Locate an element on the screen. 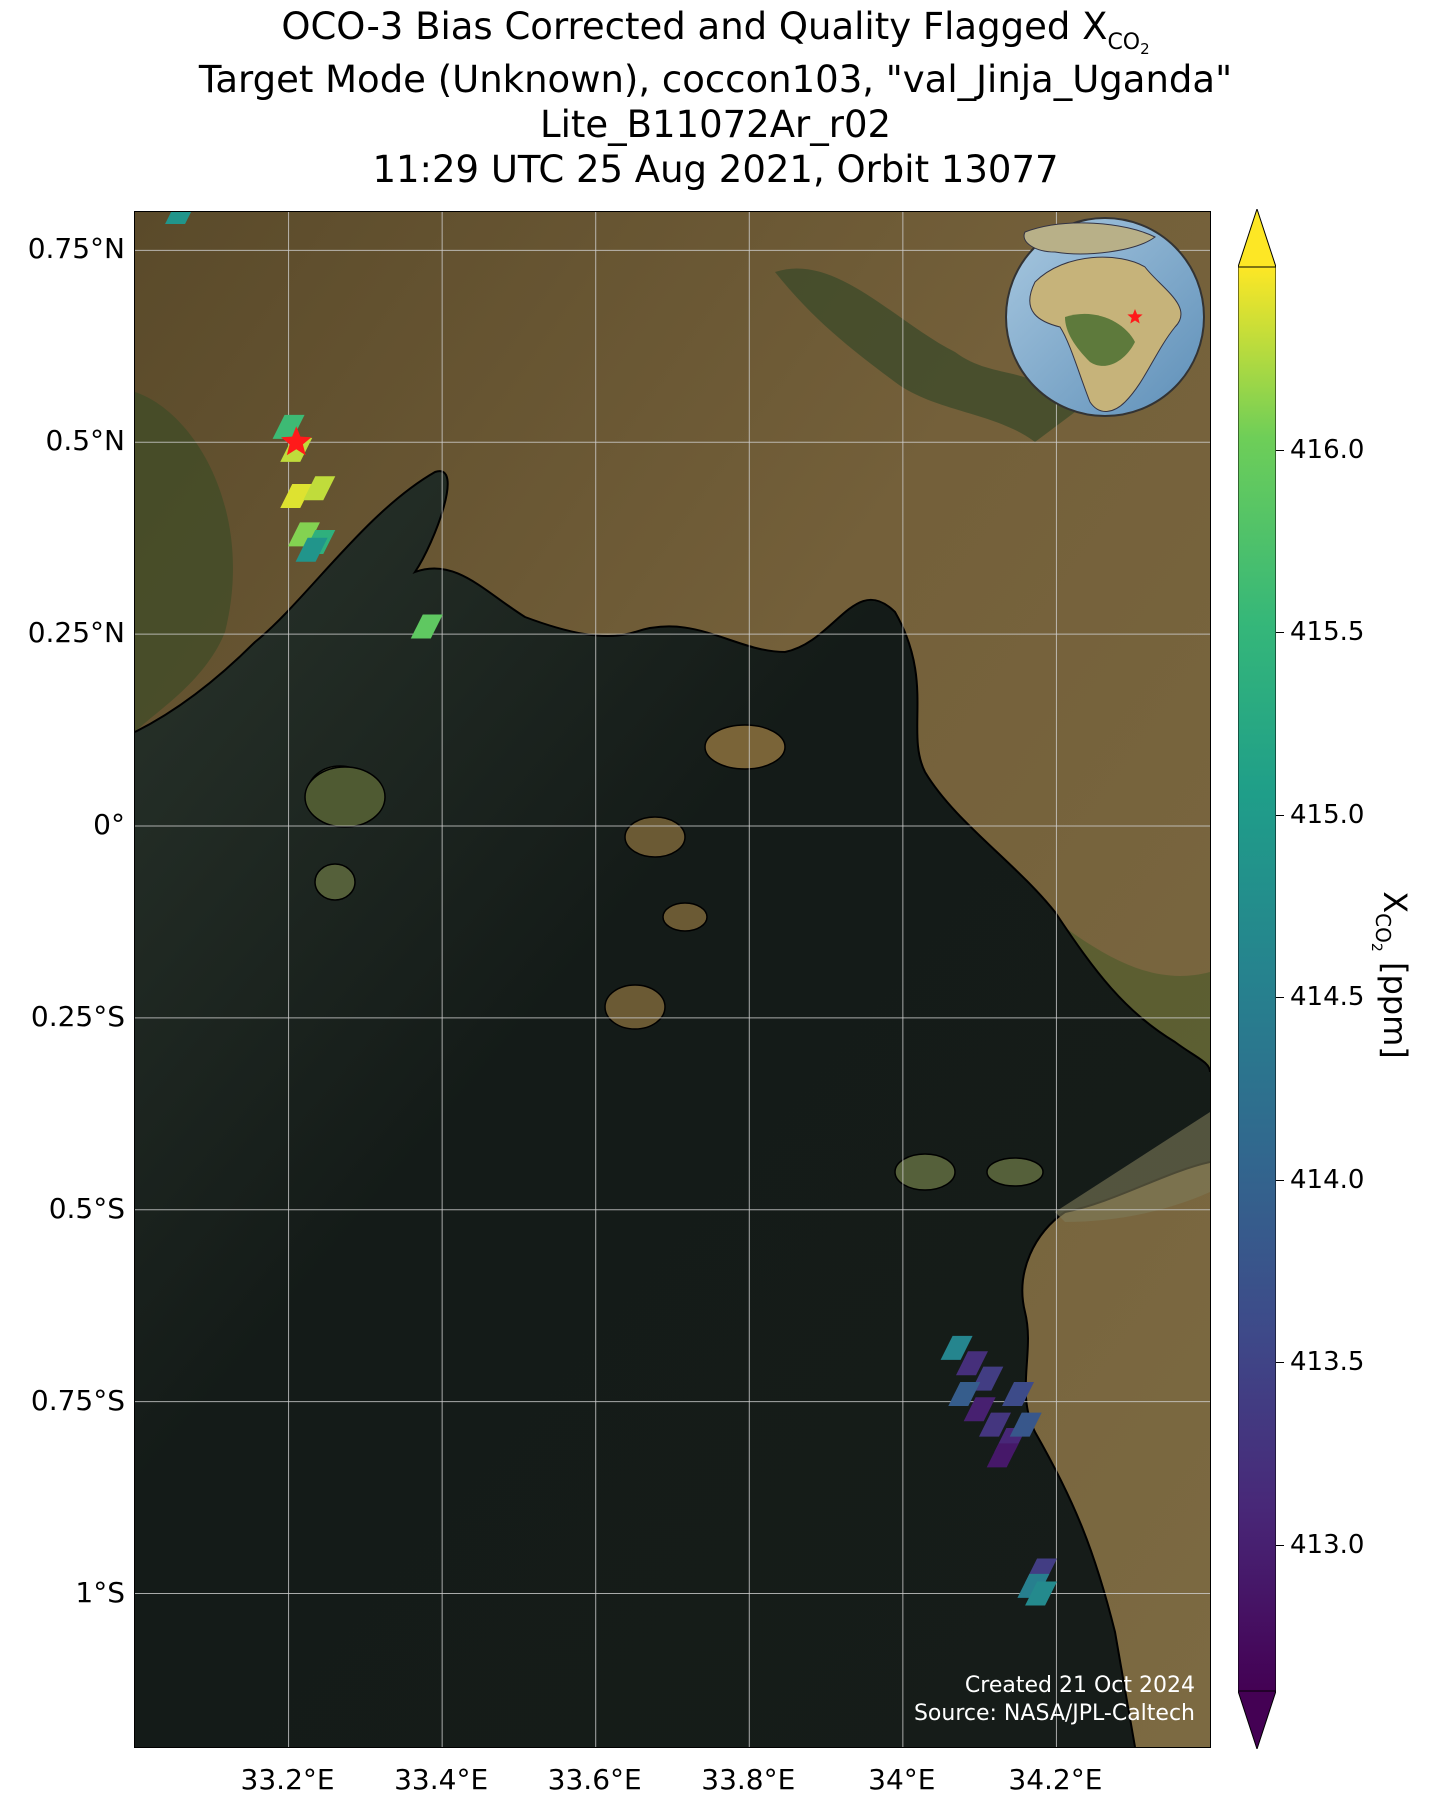  colorbar is located at coordinates (1257, 979).